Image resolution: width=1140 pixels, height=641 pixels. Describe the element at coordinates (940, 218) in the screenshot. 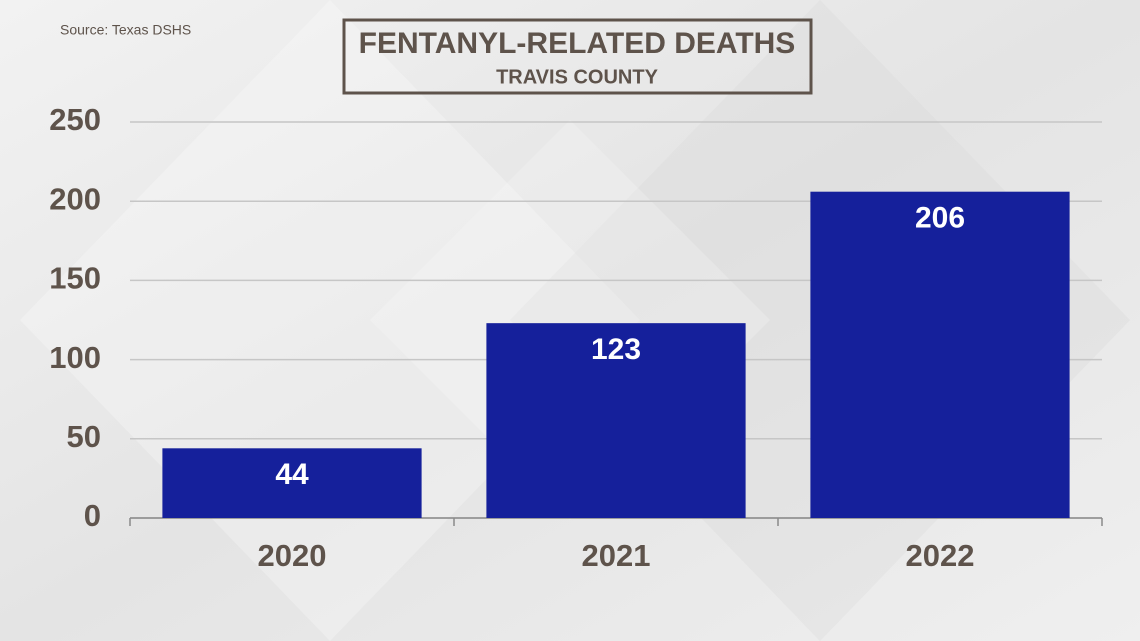

I see `data-label: 206` at that location.